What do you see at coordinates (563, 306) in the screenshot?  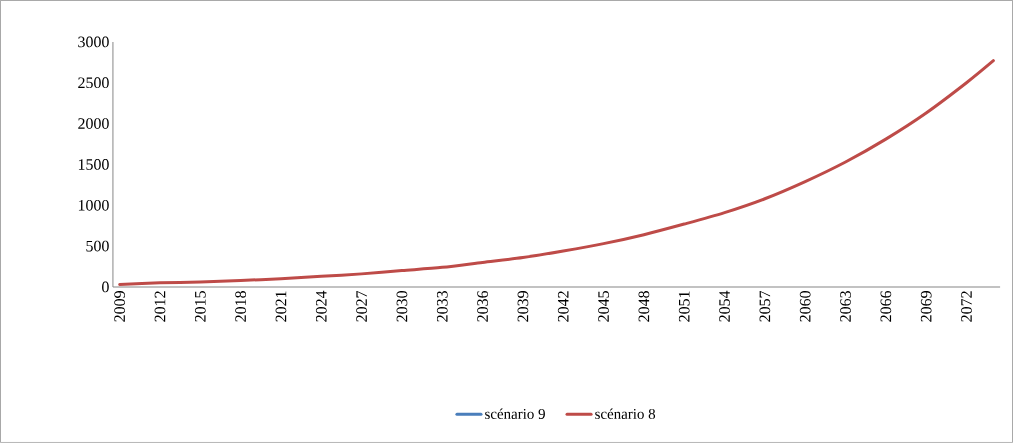 I see `x-tick-label: 2042` at bounding box center [563, 306].